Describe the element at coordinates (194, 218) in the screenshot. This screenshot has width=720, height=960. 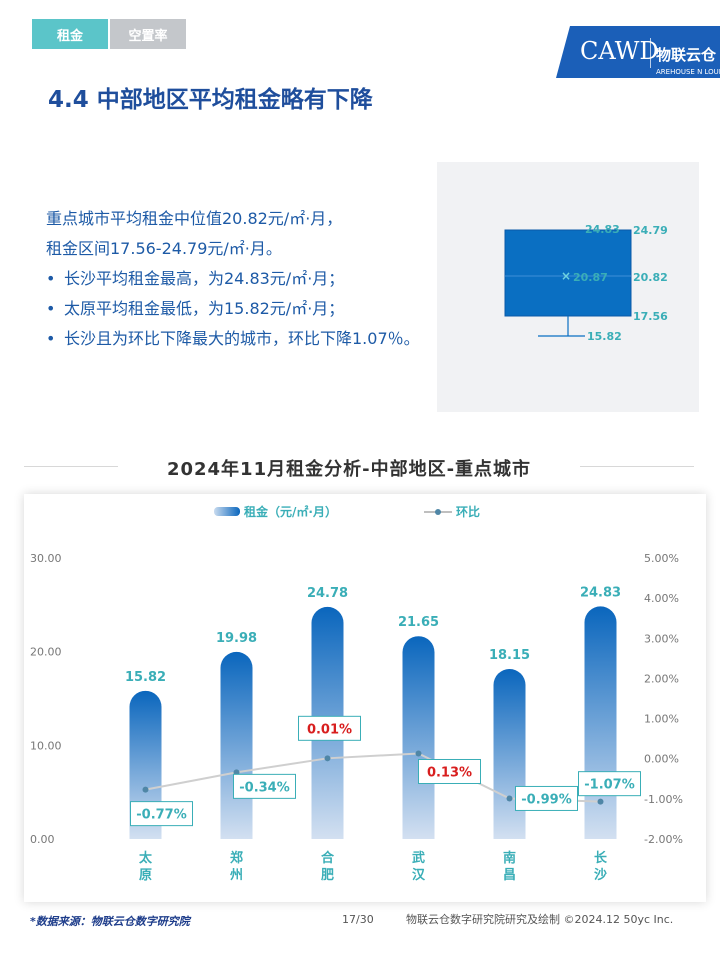
I see `summary-line-1: 重点城市平均租金中位值20.82元/㎡·月，` at that location.